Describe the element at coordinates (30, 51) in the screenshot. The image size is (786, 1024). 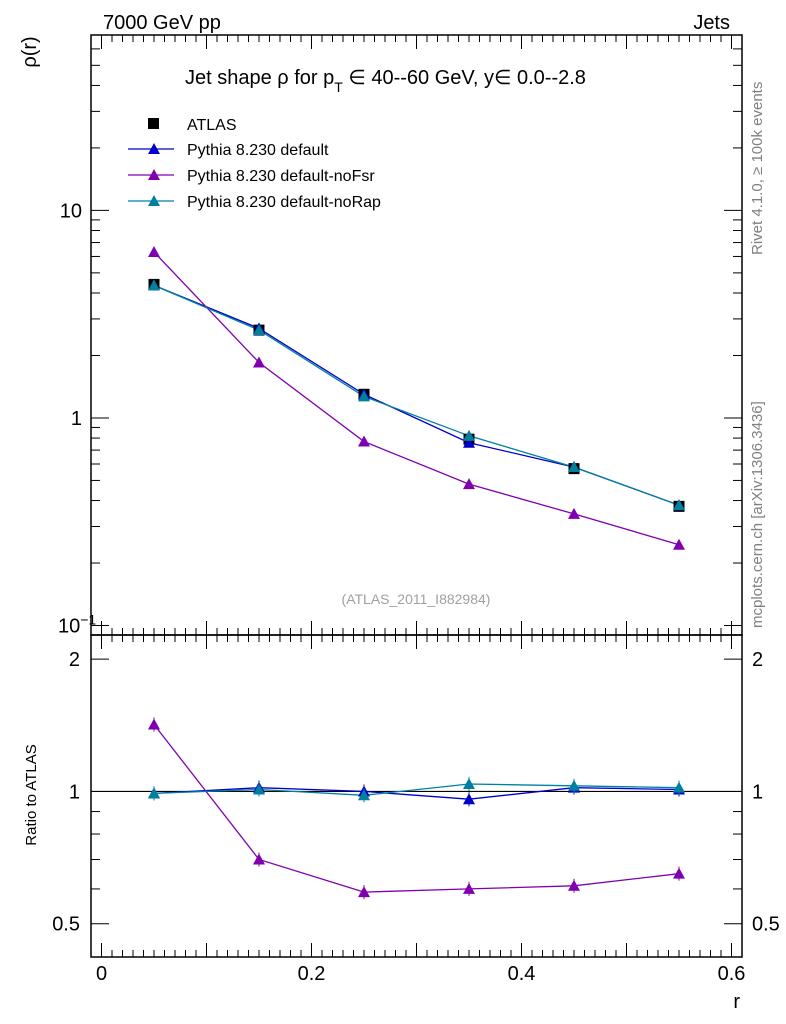
I see `main-ylabel: ρ(r)` at that location.